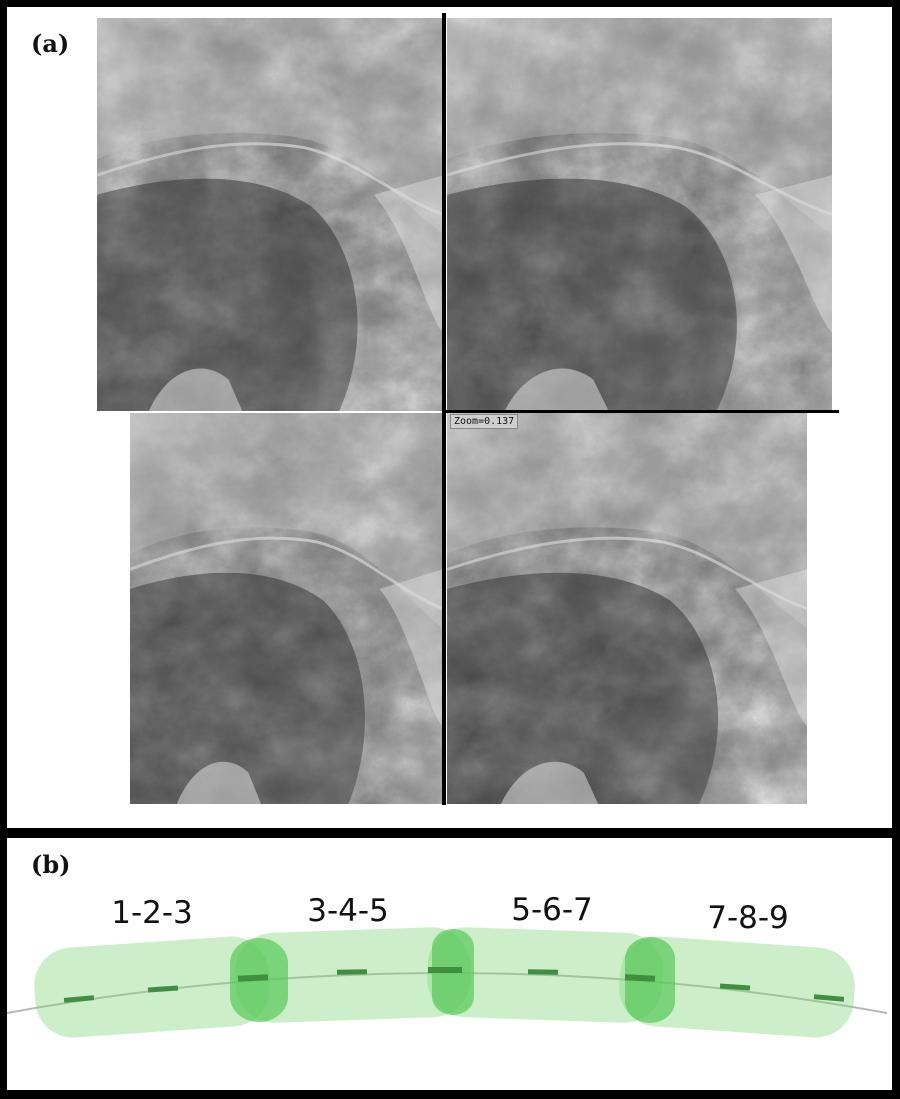  I want to click on vertical-separator, so click(444, 409).